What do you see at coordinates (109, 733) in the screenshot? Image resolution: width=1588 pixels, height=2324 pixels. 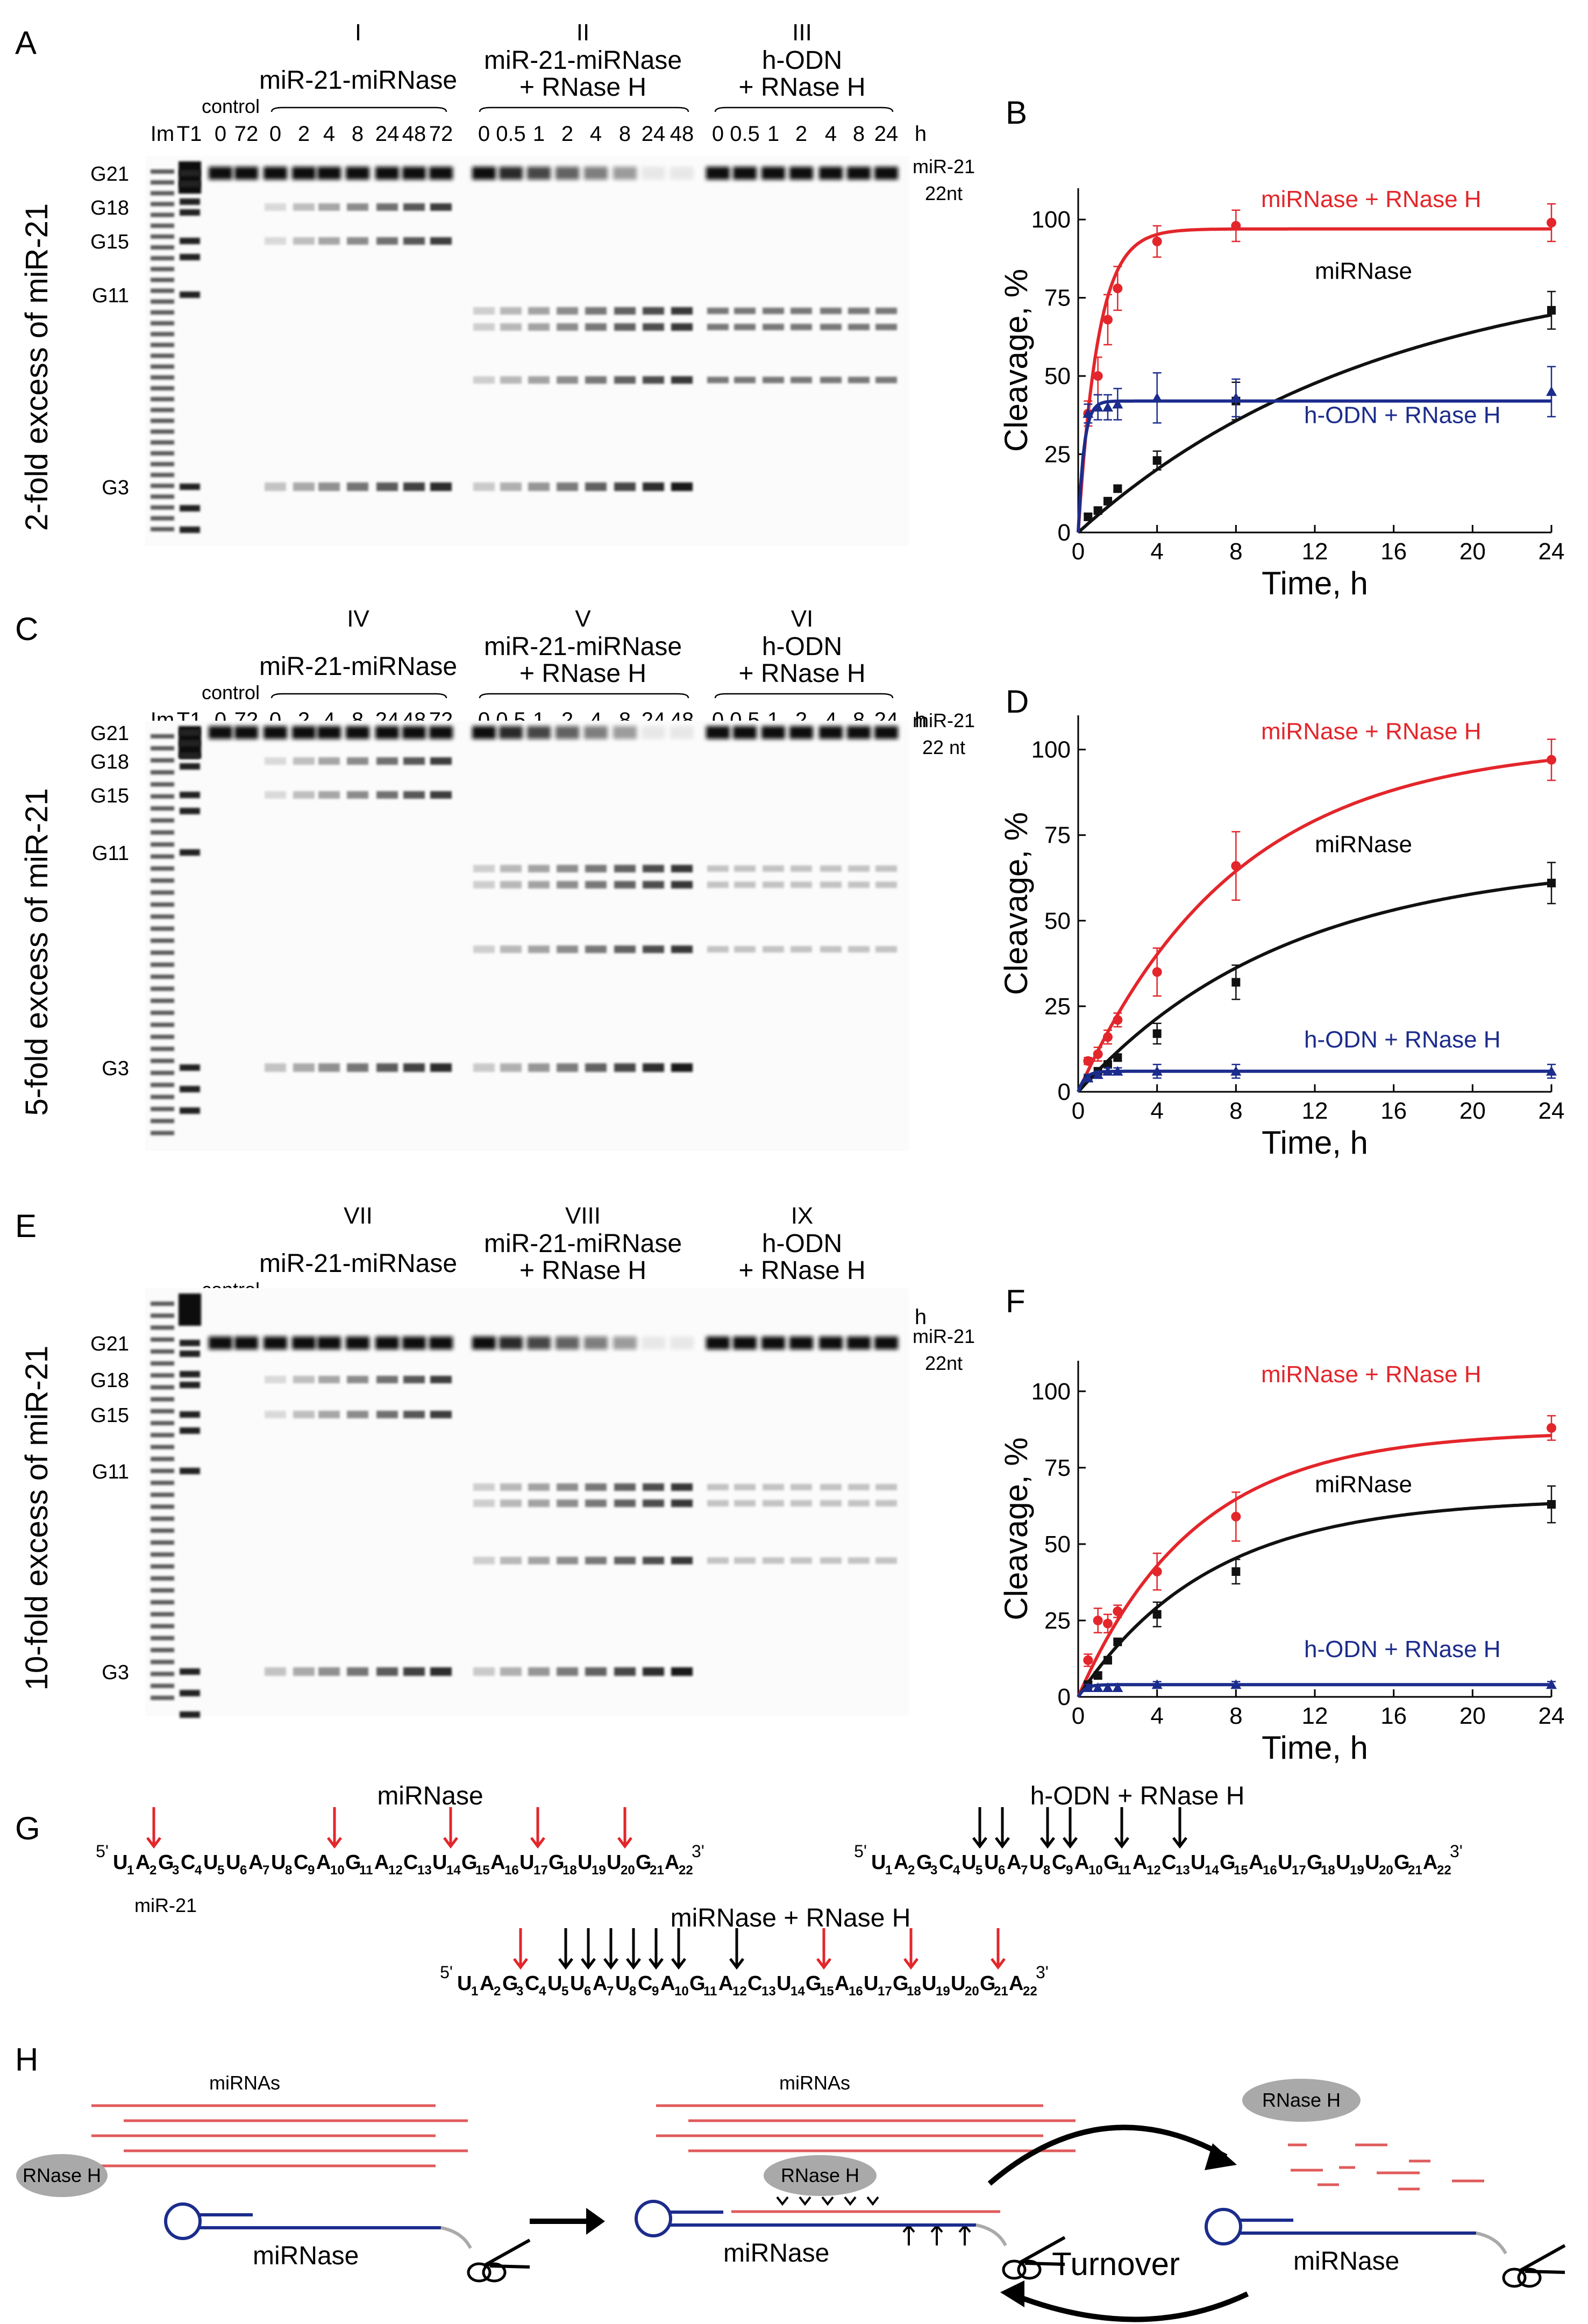 I see `band-label-G21: G21` at bounding box center [109, 733].